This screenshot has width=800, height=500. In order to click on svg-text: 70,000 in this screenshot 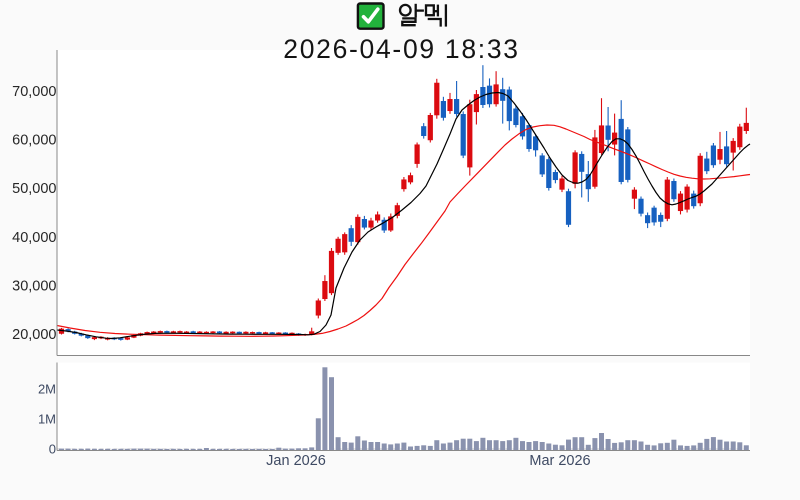, I will do `click(34, 92)`.